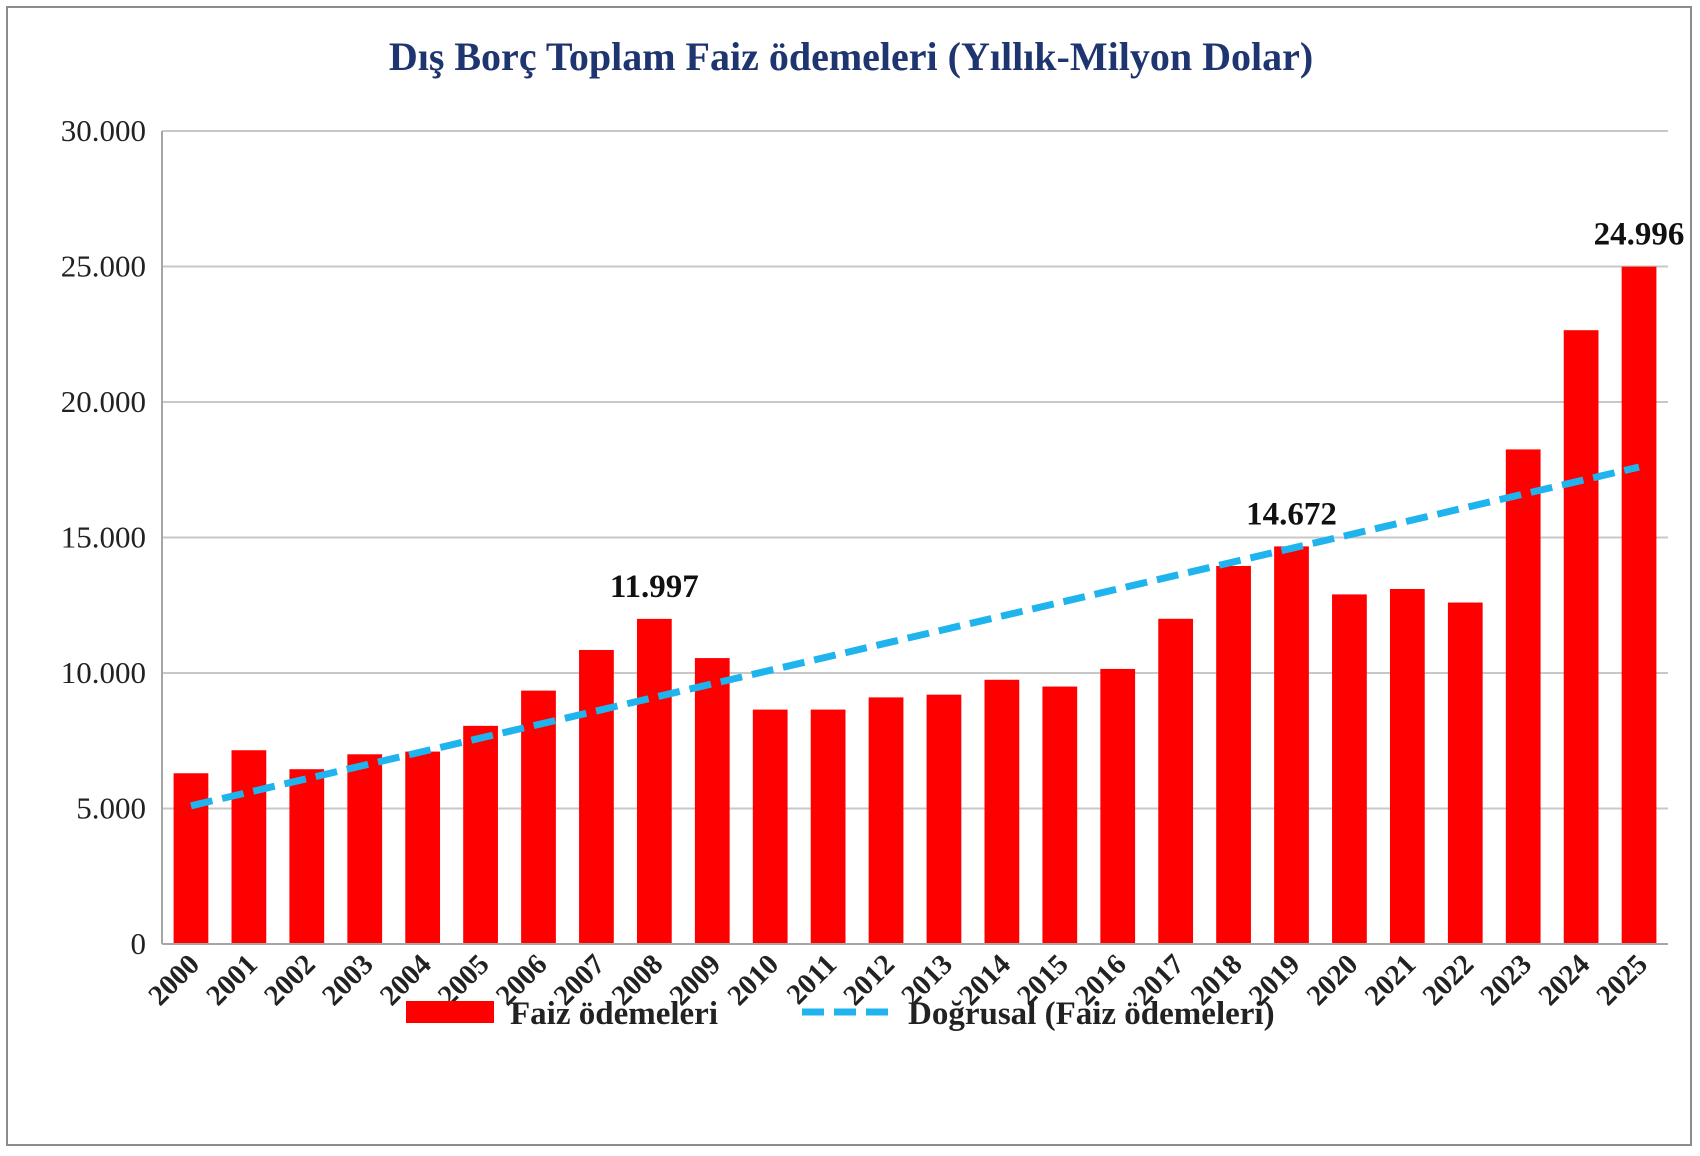 The image size is (1700, 1156). What do you see at coordinates (828, 826) in the screenshot?
I see `bar-2011` at bounding box center [828, 826].